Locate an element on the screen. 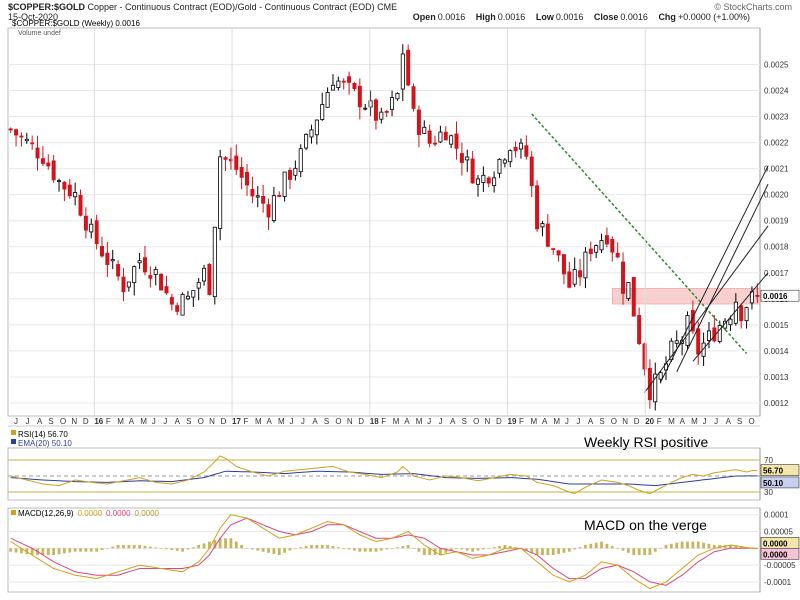 This screenshot has height=600, width=800. ema-line is located at coordinates (384, 478).